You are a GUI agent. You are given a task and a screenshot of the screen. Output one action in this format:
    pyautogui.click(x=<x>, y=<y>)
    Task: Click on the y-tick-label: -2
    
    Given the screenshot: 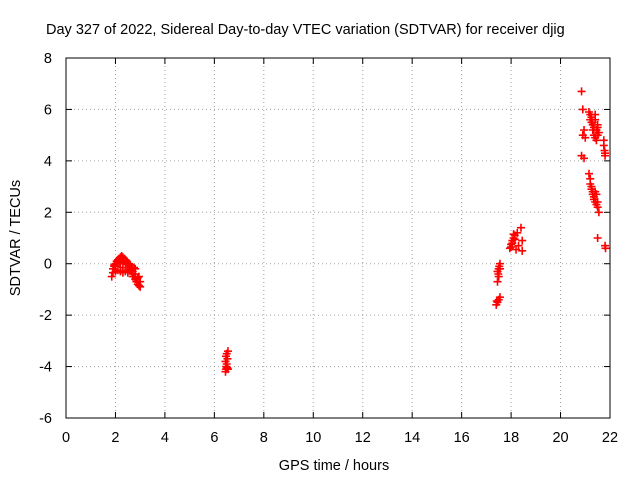 What is the action you would take?
    pyautogui.click(x=45, y=316)
    